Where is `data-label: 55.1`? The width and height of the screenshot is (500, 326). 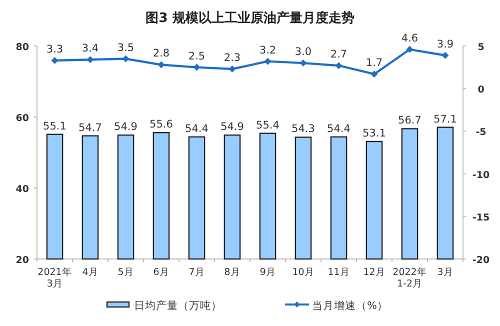
data-label: 55.1 is located at coordinates (54, 126).